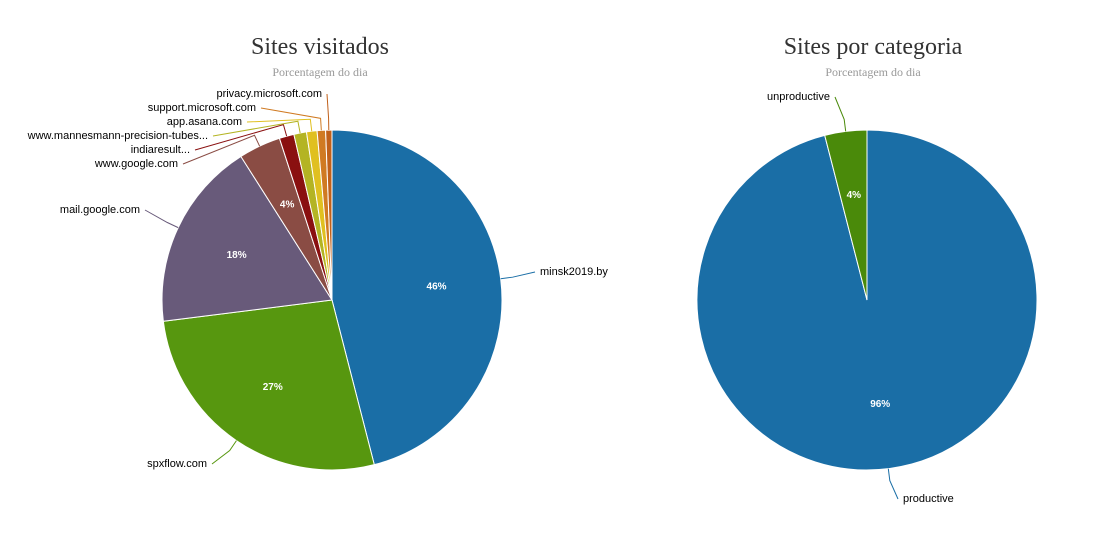  What do you see at coordinates (136, 164) in the screenshot?
I see `slice-label: www.google.com` at bounding box center [136, 164].